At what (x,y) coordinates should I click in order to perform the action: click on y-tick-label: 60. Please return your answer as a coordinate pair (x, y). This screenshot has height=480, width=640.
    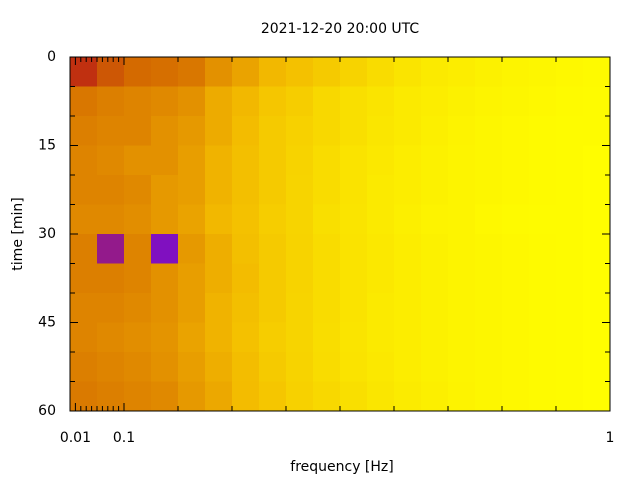
    Looking at the image, I should click on (47, 411).